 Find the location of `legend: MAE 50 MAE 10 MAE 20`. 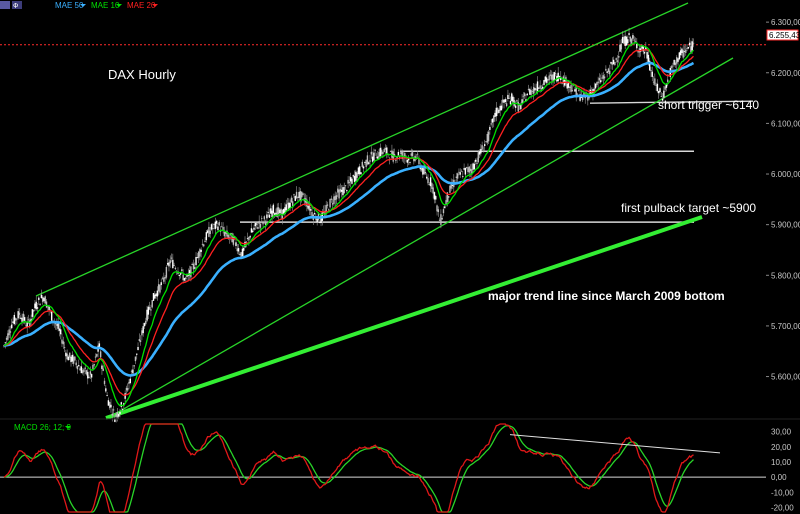

legend: MAE 50 MAE 10 MAE 20 is located at coordinates (106, 5).